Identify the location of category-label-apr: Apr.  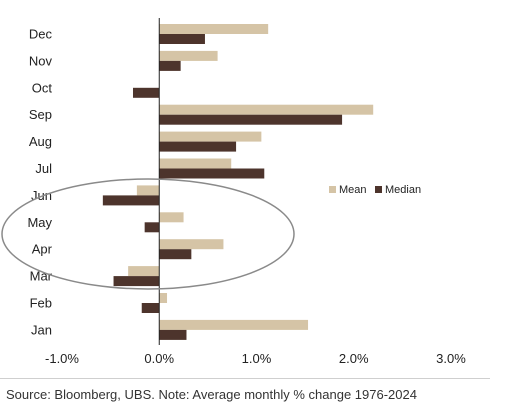
(42, 249).